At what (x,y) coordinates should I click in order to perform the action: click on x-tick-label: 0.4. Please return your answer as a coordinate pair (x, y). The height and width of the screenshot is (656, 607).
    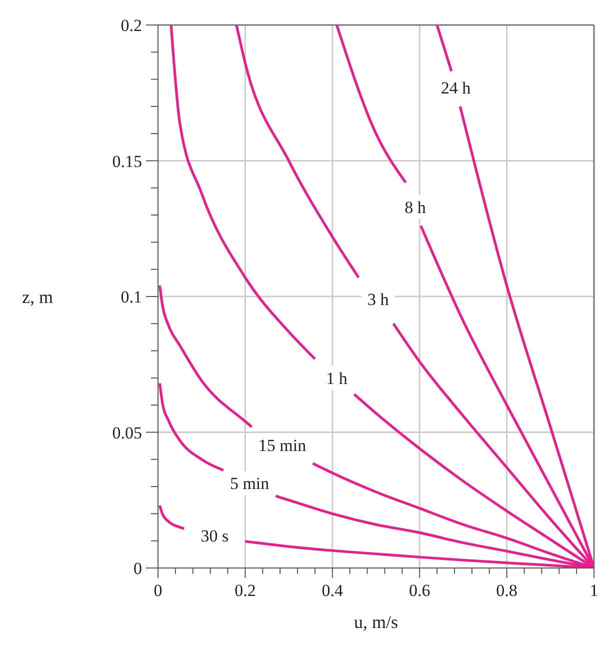
    Looking at the image, I should click on (333, 590).